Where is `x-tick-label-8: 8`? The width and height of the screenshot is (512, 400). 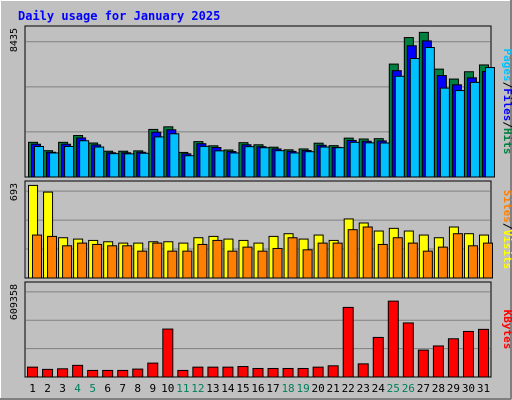 x-tick-label-8: 8 is located at coordinates (137, 388).